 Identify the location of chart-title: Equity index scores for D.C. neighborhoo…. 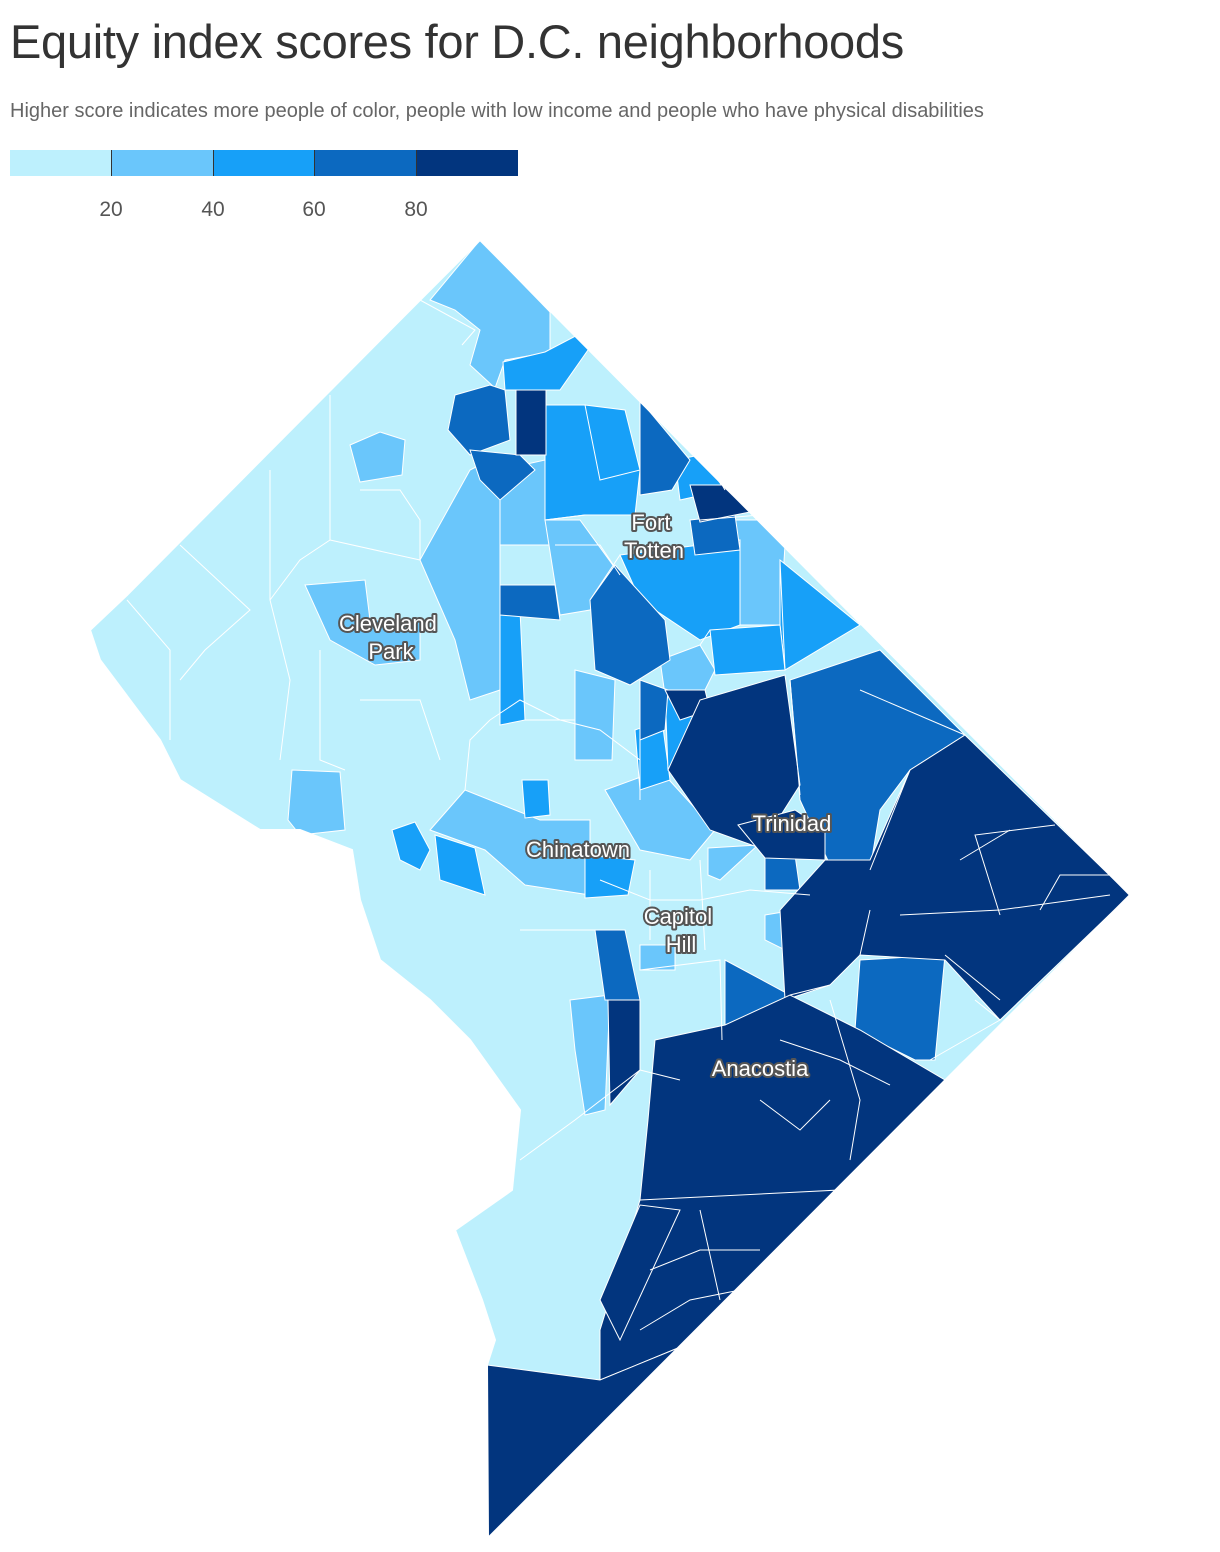
(457, 41).